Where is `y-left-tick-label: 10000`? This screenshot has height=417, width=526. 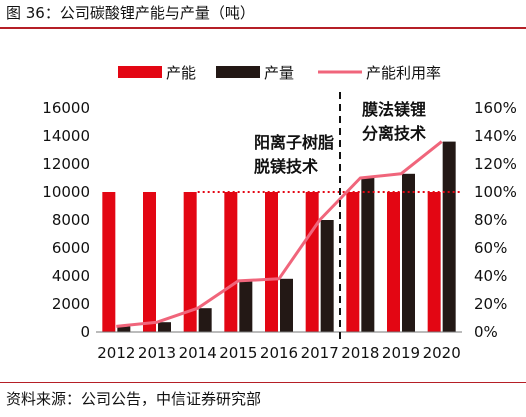 y-left-tick-label: 10000 is located at coordinates (66, 192).